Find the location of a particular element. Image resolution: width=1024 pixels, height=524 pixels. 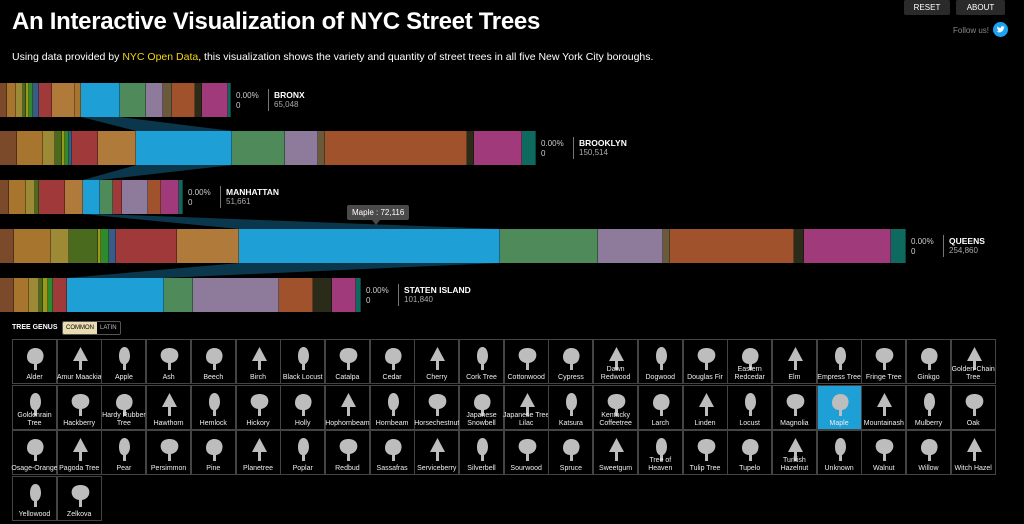

name-toggle: COMMON LATIN is located at coordinates (91, 328).